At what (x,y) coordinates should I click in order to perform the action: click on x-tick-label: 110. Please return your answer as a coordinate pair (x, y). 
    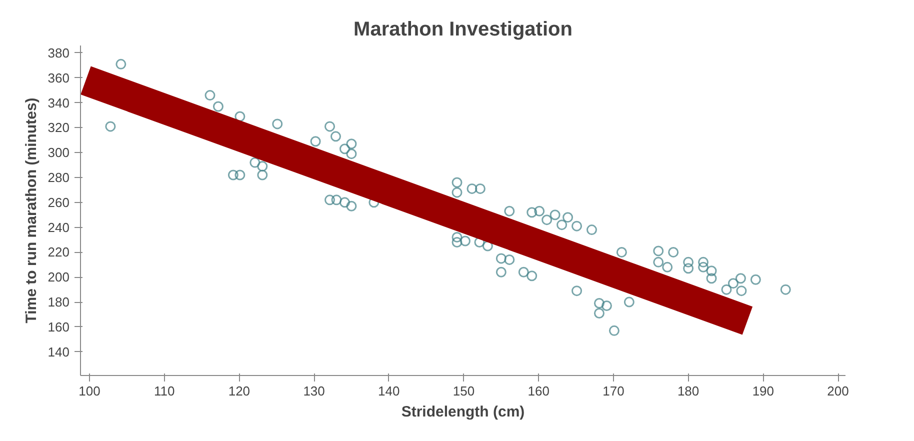
    Looking at the image, I should click on (164, 391).